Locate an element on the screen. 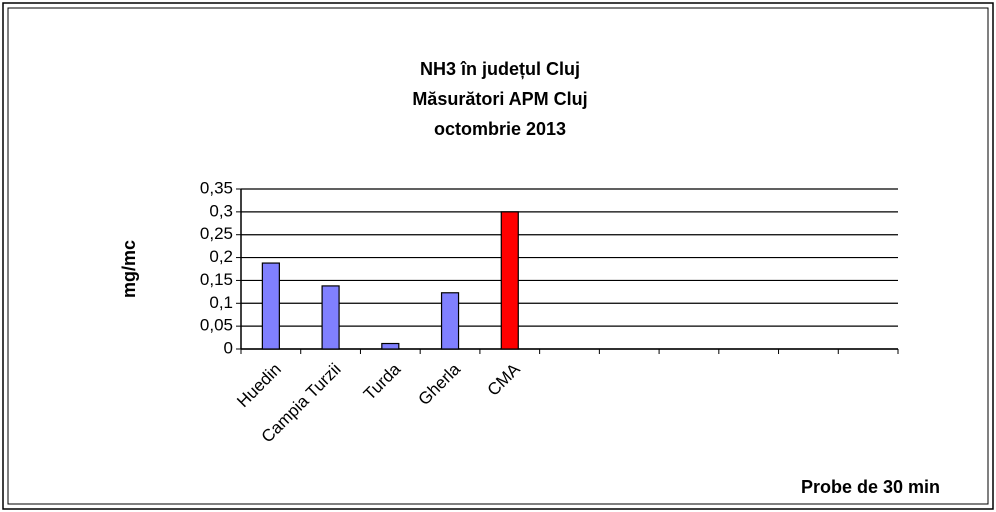  y-tick-label: 0,15 is located at coordinates (216, 279).